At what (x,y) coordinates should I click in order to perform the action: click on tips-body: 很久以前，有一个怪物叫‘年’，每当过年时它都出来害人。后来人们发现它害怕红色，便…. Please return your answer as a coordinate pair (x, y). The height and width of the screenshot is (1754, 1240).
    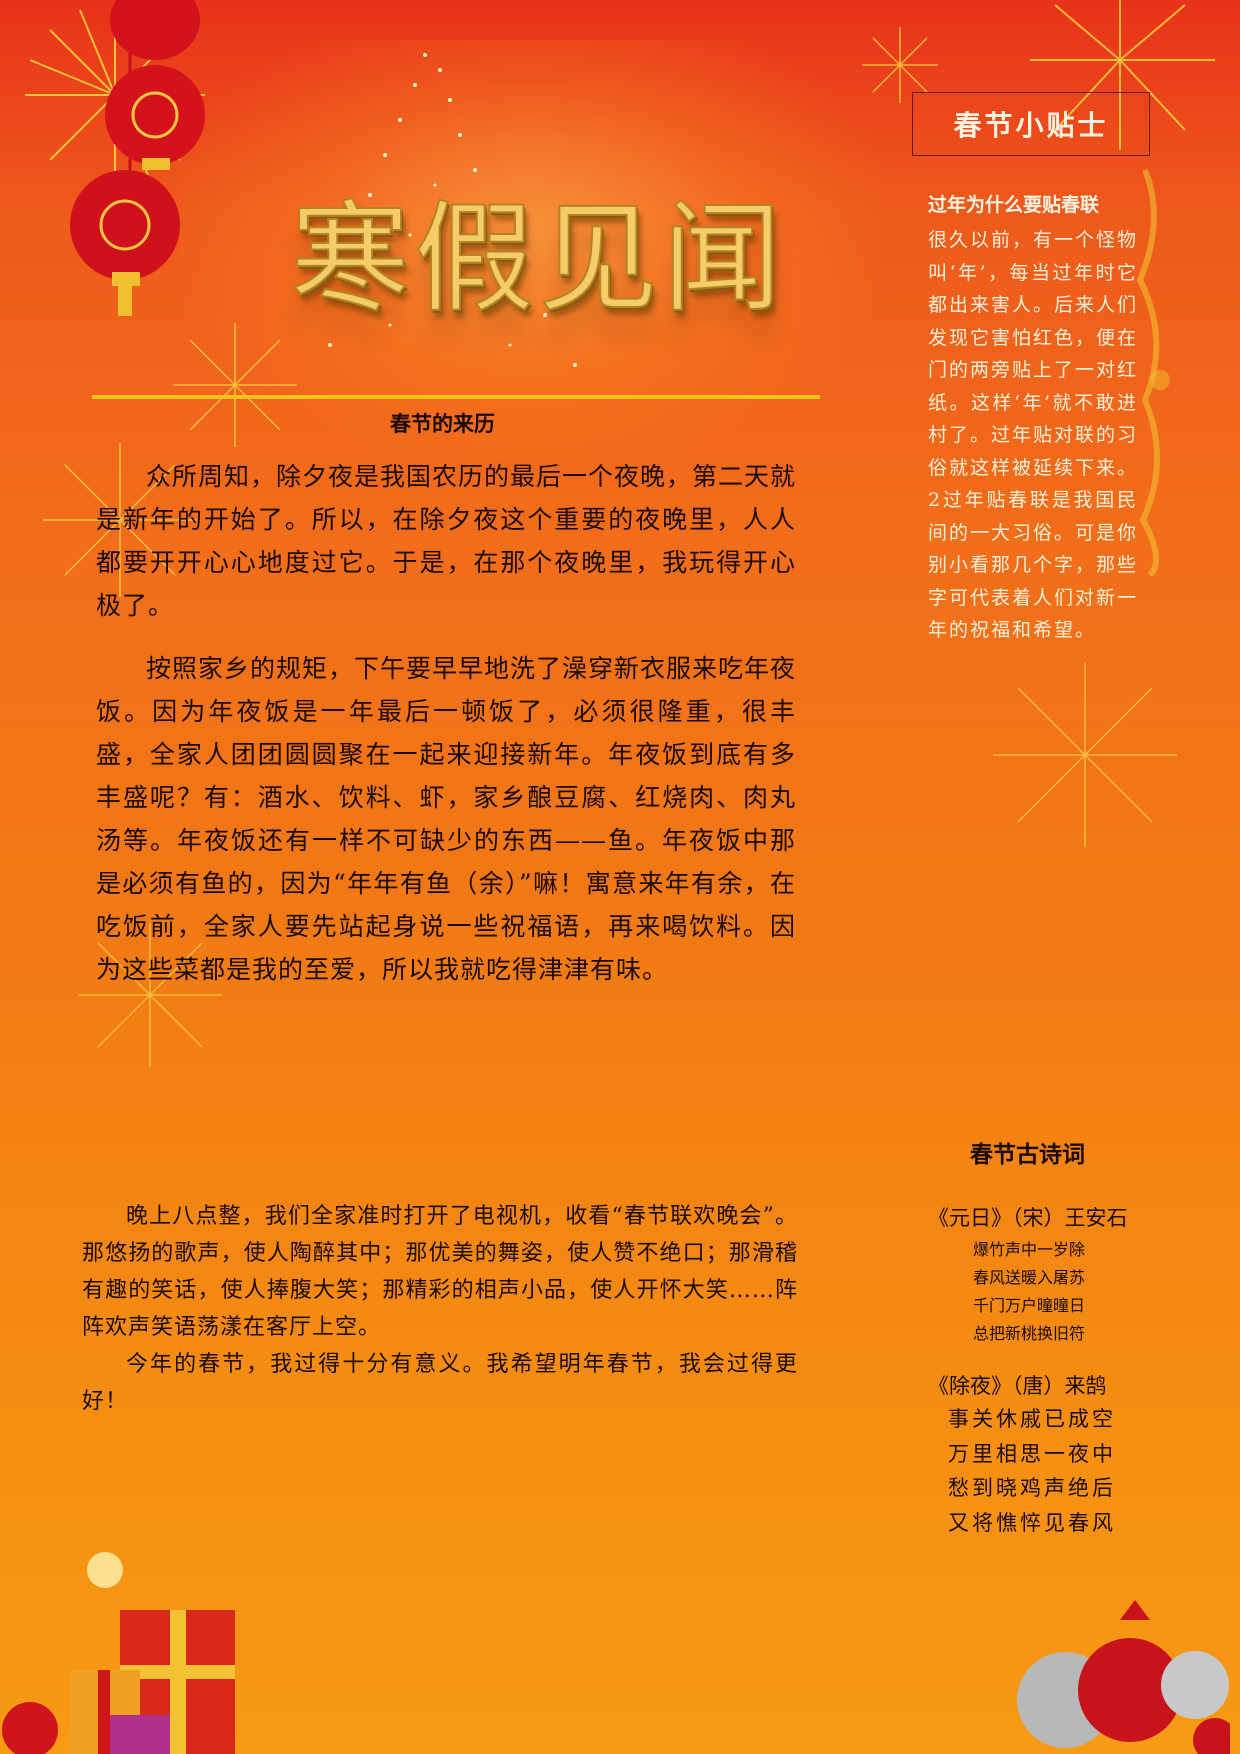
    Looking at the image, I should click on (1033, 435).